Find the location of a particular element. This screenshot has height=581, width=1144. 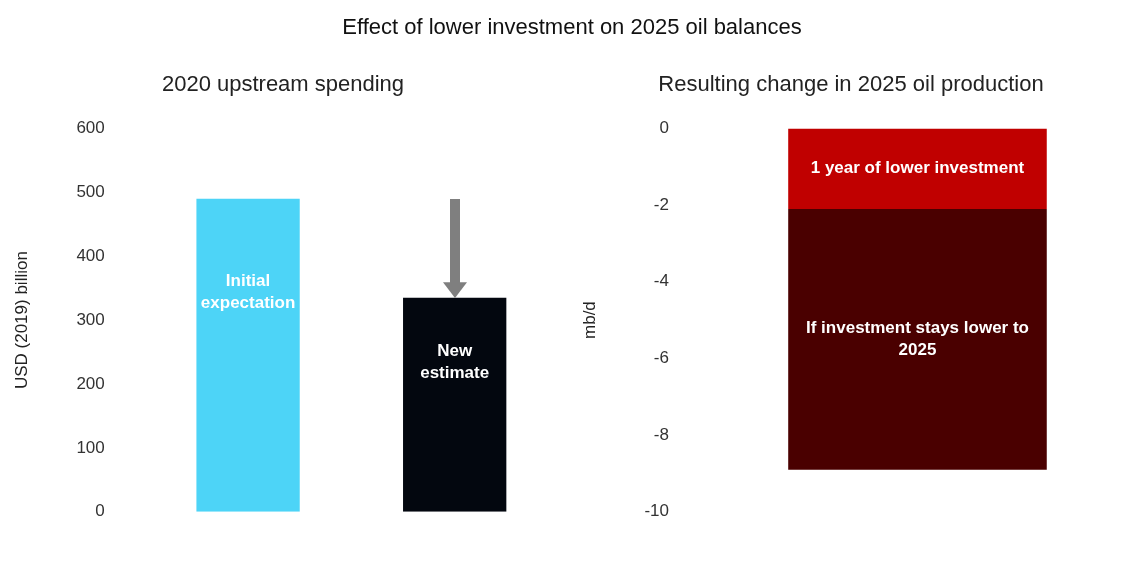

y-tick-label: -4 is located at coordinates (661, 281).